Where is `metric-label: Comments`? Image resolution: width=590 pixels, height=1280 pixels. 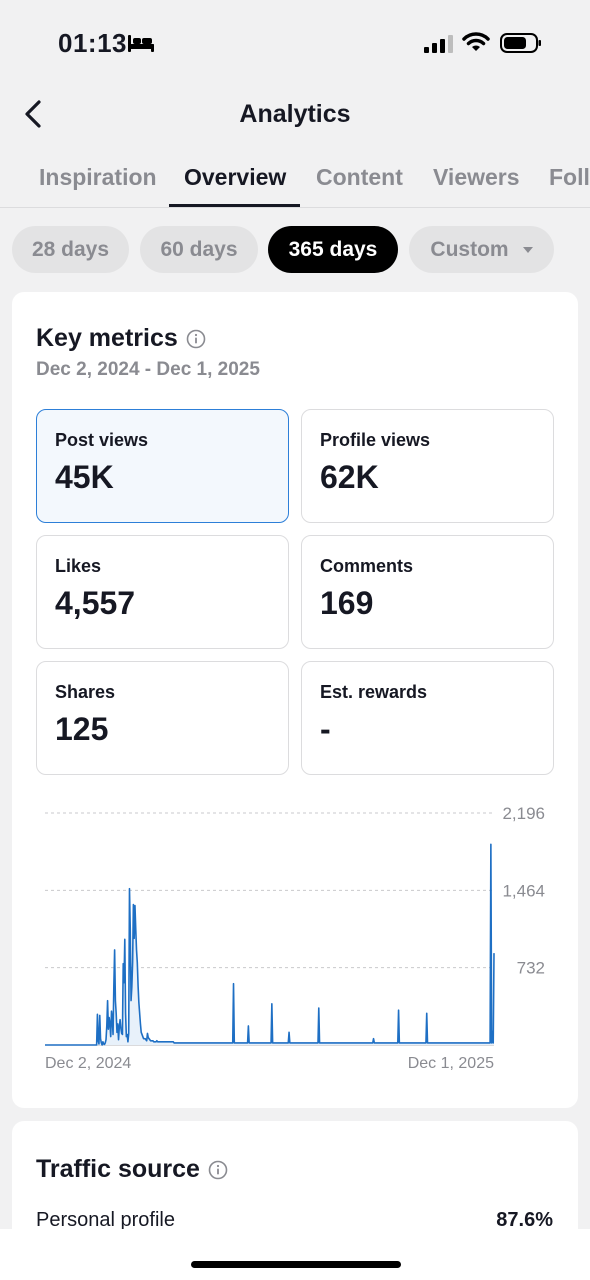 metric-label: Comments is located at coordinates (367, 566).